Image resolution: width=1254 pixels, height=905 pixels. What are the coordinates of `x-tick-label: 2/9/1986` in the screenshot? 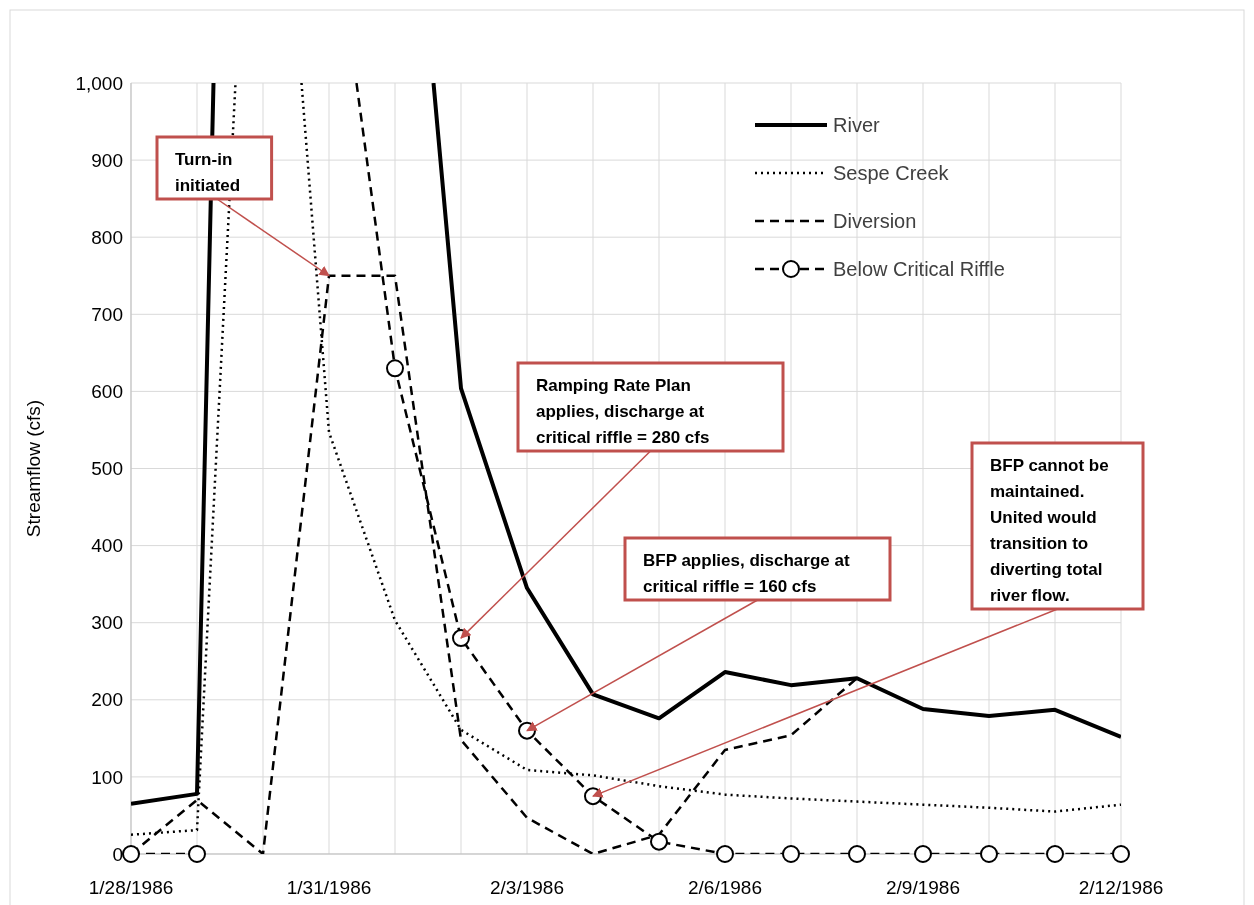 It's located at (923, 887).